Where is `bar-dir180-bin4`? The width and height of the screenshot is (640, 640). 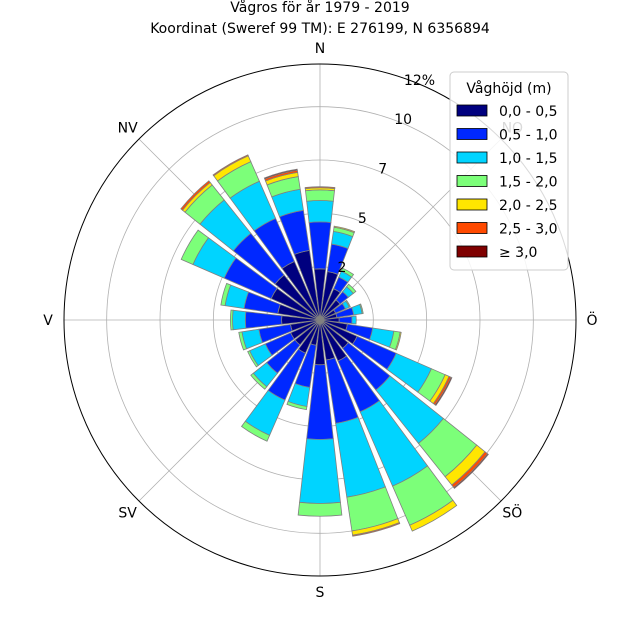
bar-dir180-bin4 is located at coordinates (320, 509).